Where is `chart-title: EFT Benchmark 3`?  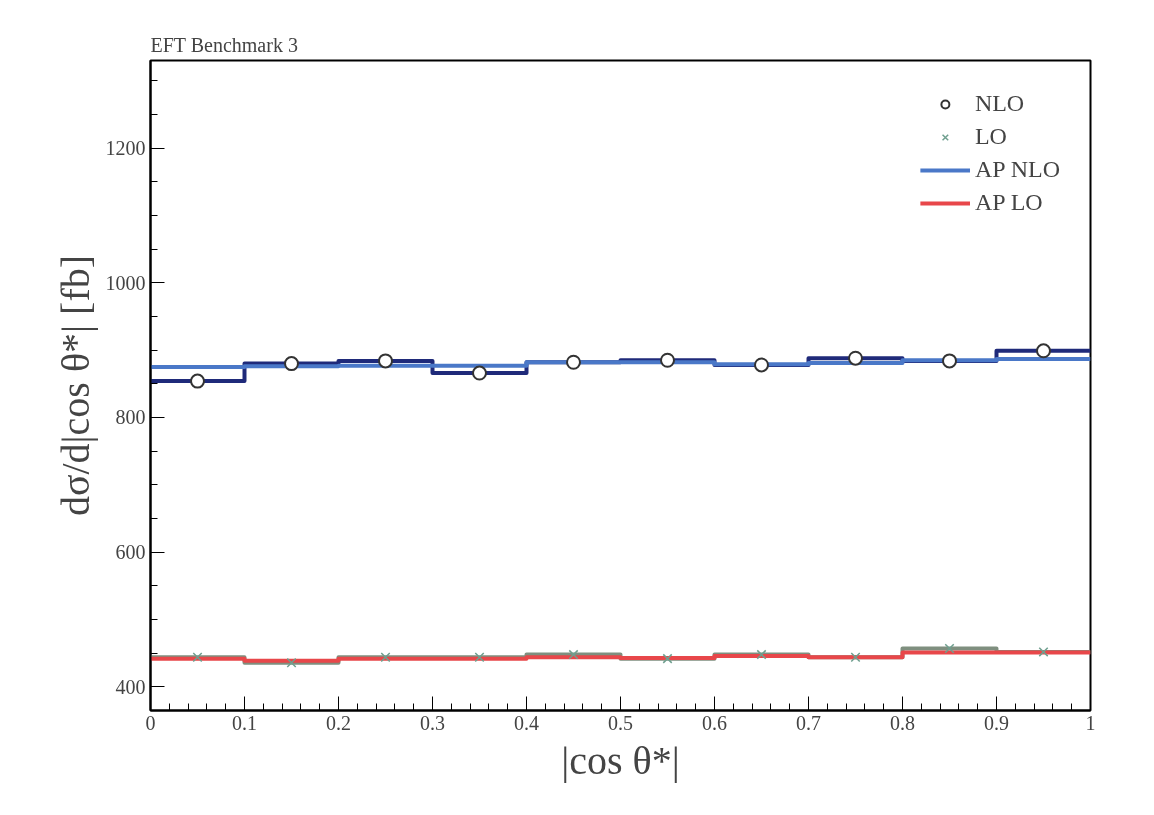 chart-title: EFT Benchmark 3 is located at coordinates (224, 44).